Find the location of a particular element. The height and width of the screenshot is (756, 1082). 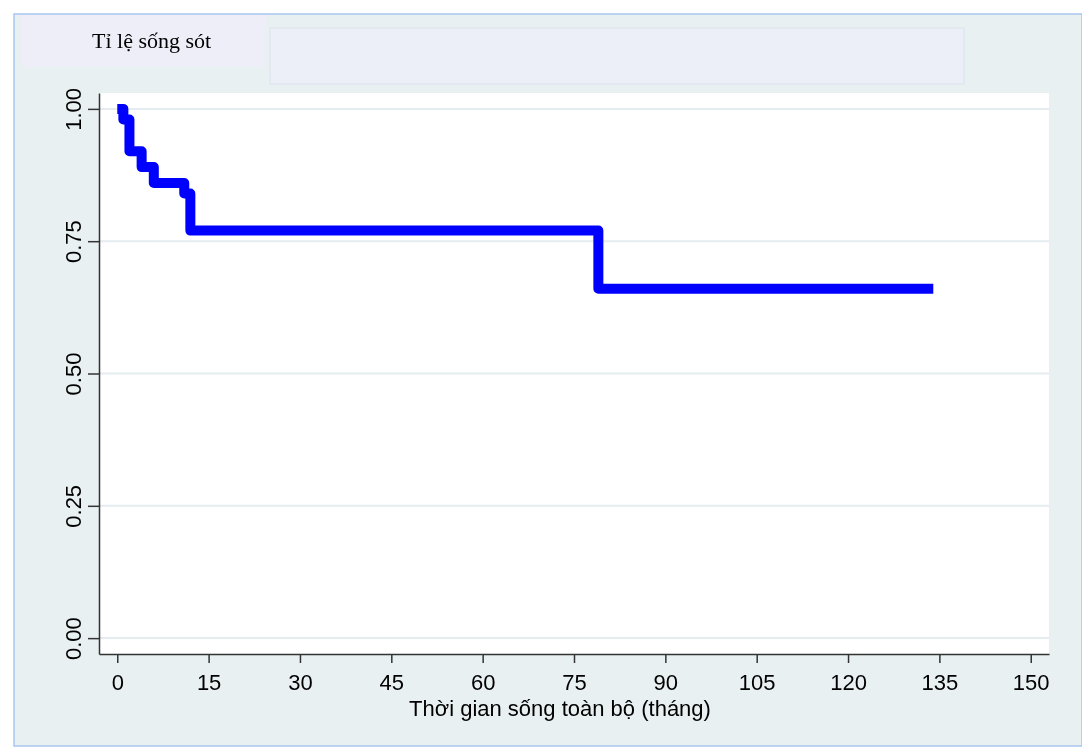

x-tick-label: 75 is located at coordinates (574, 683).